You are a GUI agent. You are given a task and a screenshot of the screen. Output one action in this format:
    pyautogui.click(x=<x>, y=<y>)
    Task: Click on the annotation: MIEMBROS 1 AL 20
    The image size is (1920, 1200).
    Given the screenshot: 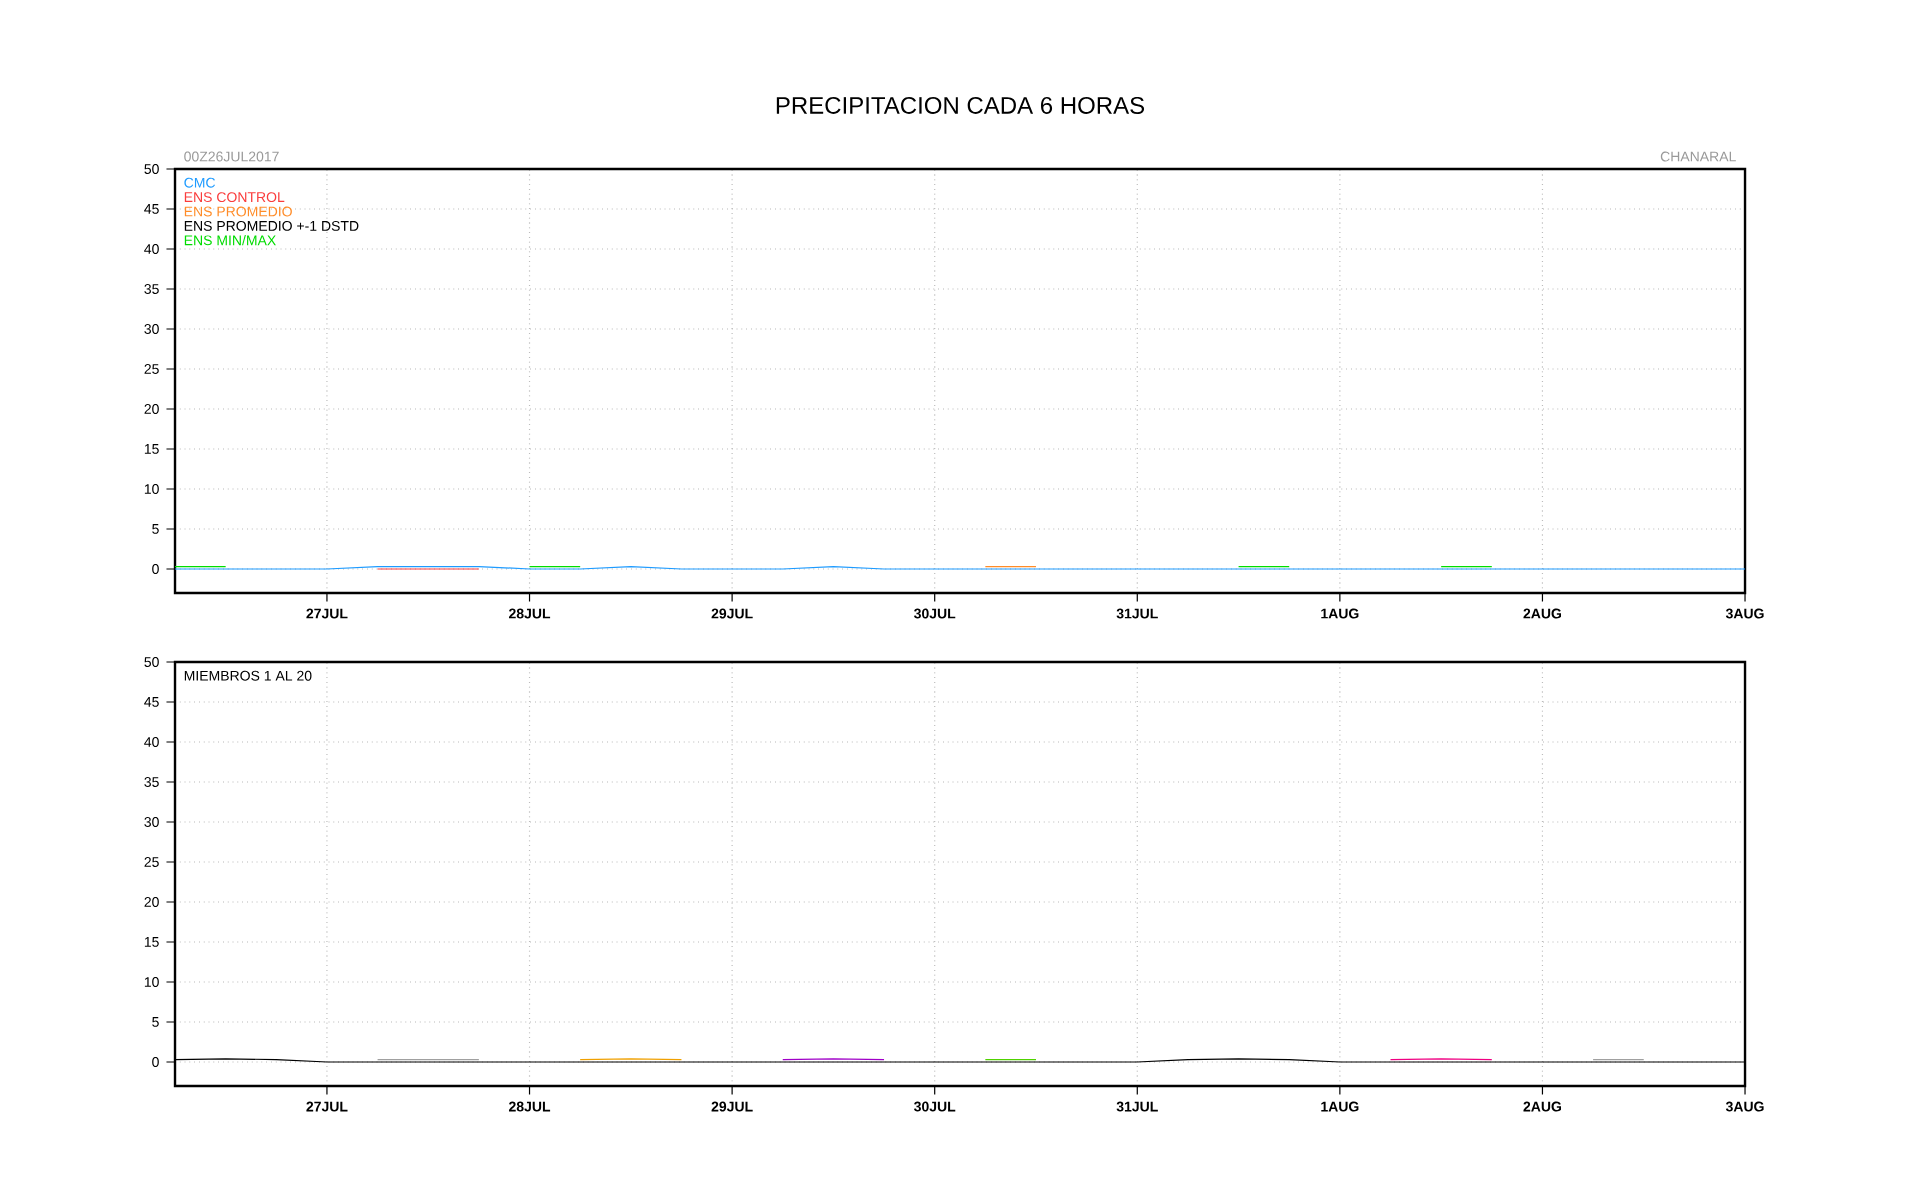 What is the action you would take?
    pyautogui.click(x=248, y=675)
    